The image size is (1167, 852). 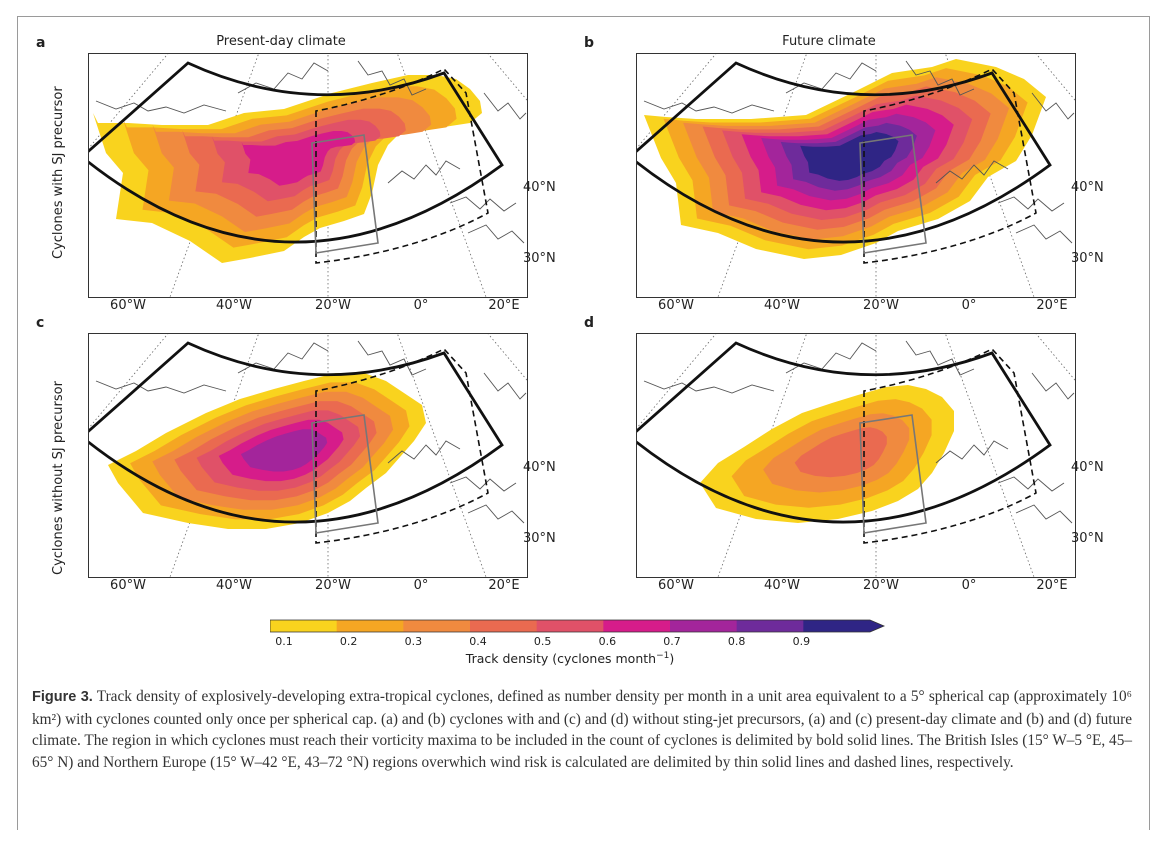 What do you see at coordinates (41, 43) in the screenshot?
I see `panel-letter: a` at bounding box center [41, 43].